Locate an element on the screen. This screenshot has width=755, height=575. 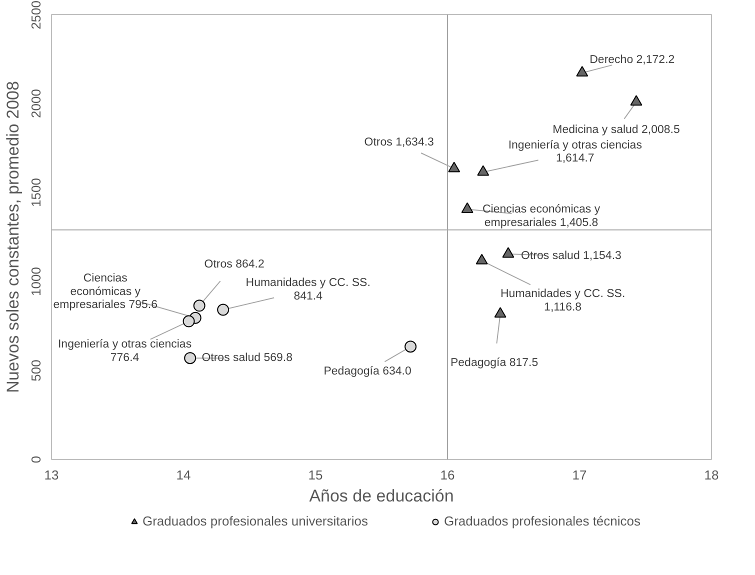
data-label: Pedagogía 817.5 is located at coordinates (494, 362).